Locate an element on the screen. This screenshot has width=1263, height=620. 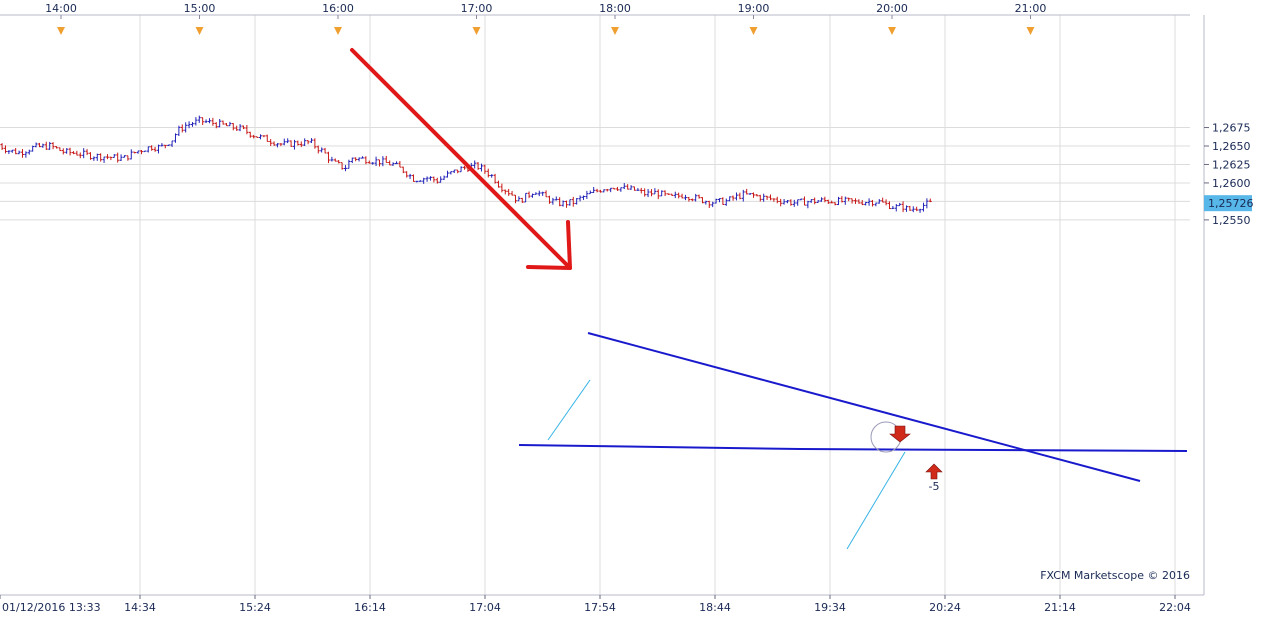
y-tick-label: 1,2625 is located at coordinates (1231, 164).